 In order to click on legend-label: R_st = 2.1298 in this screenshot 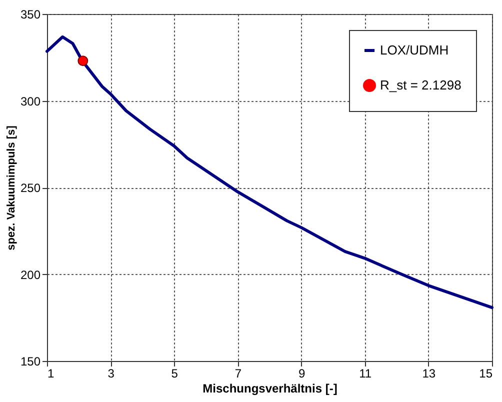, I will do `click(421, 85)`.